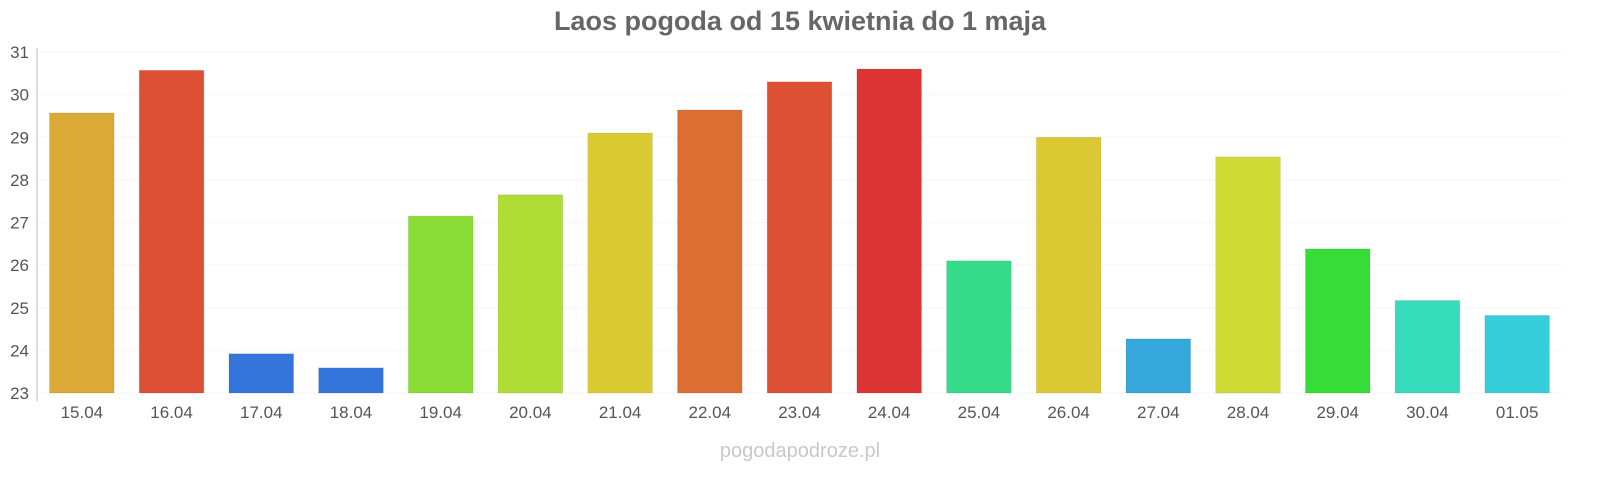  I want to click on watermark: pogodapodroze.pl, so click(800, 451).